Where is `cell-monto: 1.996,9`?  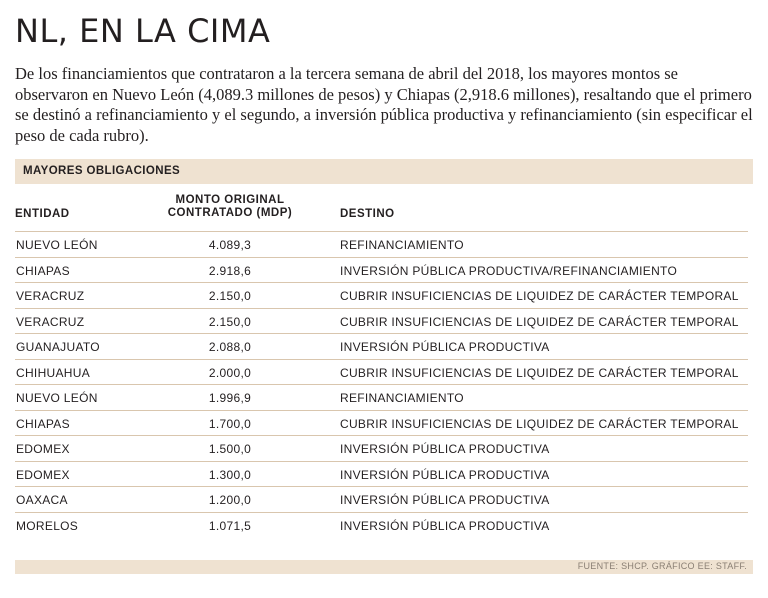 cell-monto: 1.996,9 is located at coordinates (230, 398).